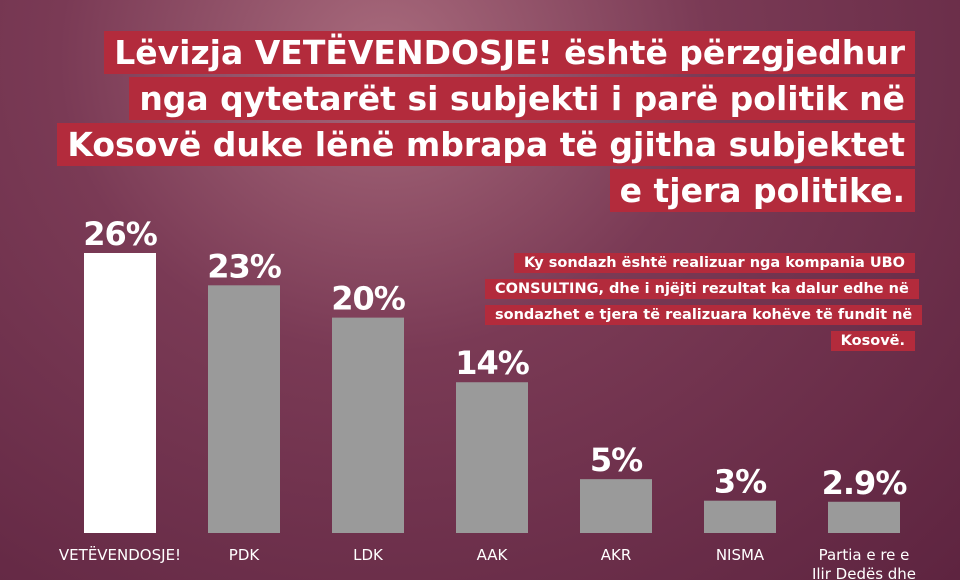  What do you see at coordinates (740, 482) in the screenshot?
I see `value-label: 3%` at bounding box center [740, 482].